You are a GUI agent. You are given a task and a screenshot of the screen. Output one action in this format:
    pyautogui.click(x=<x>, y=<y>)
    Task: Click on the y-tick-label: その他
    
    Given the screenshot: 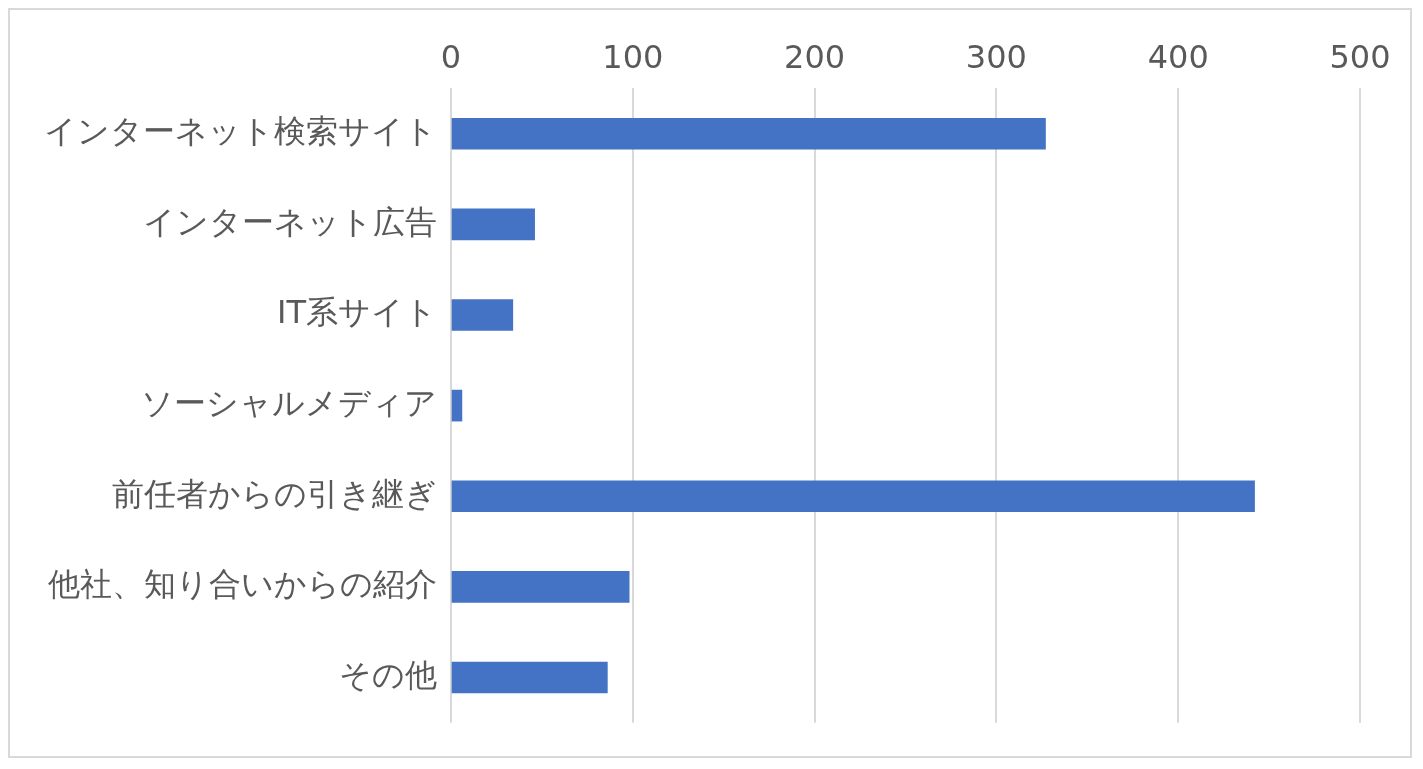 What is the action you would take?
    pyautogui.click(x=388, y=674)
    